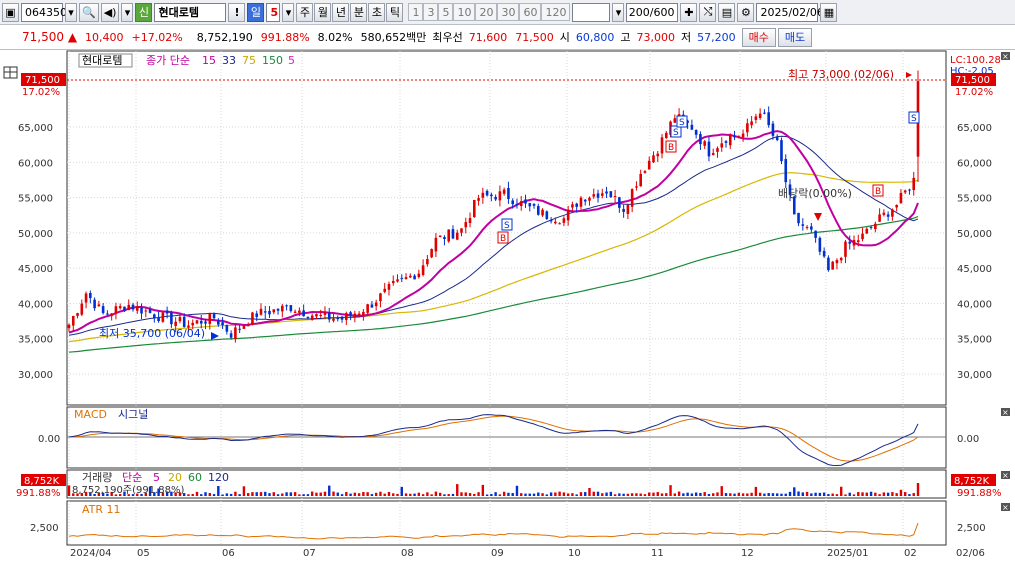  I want to click on right-date-label: 02/06, so click(970, 553).